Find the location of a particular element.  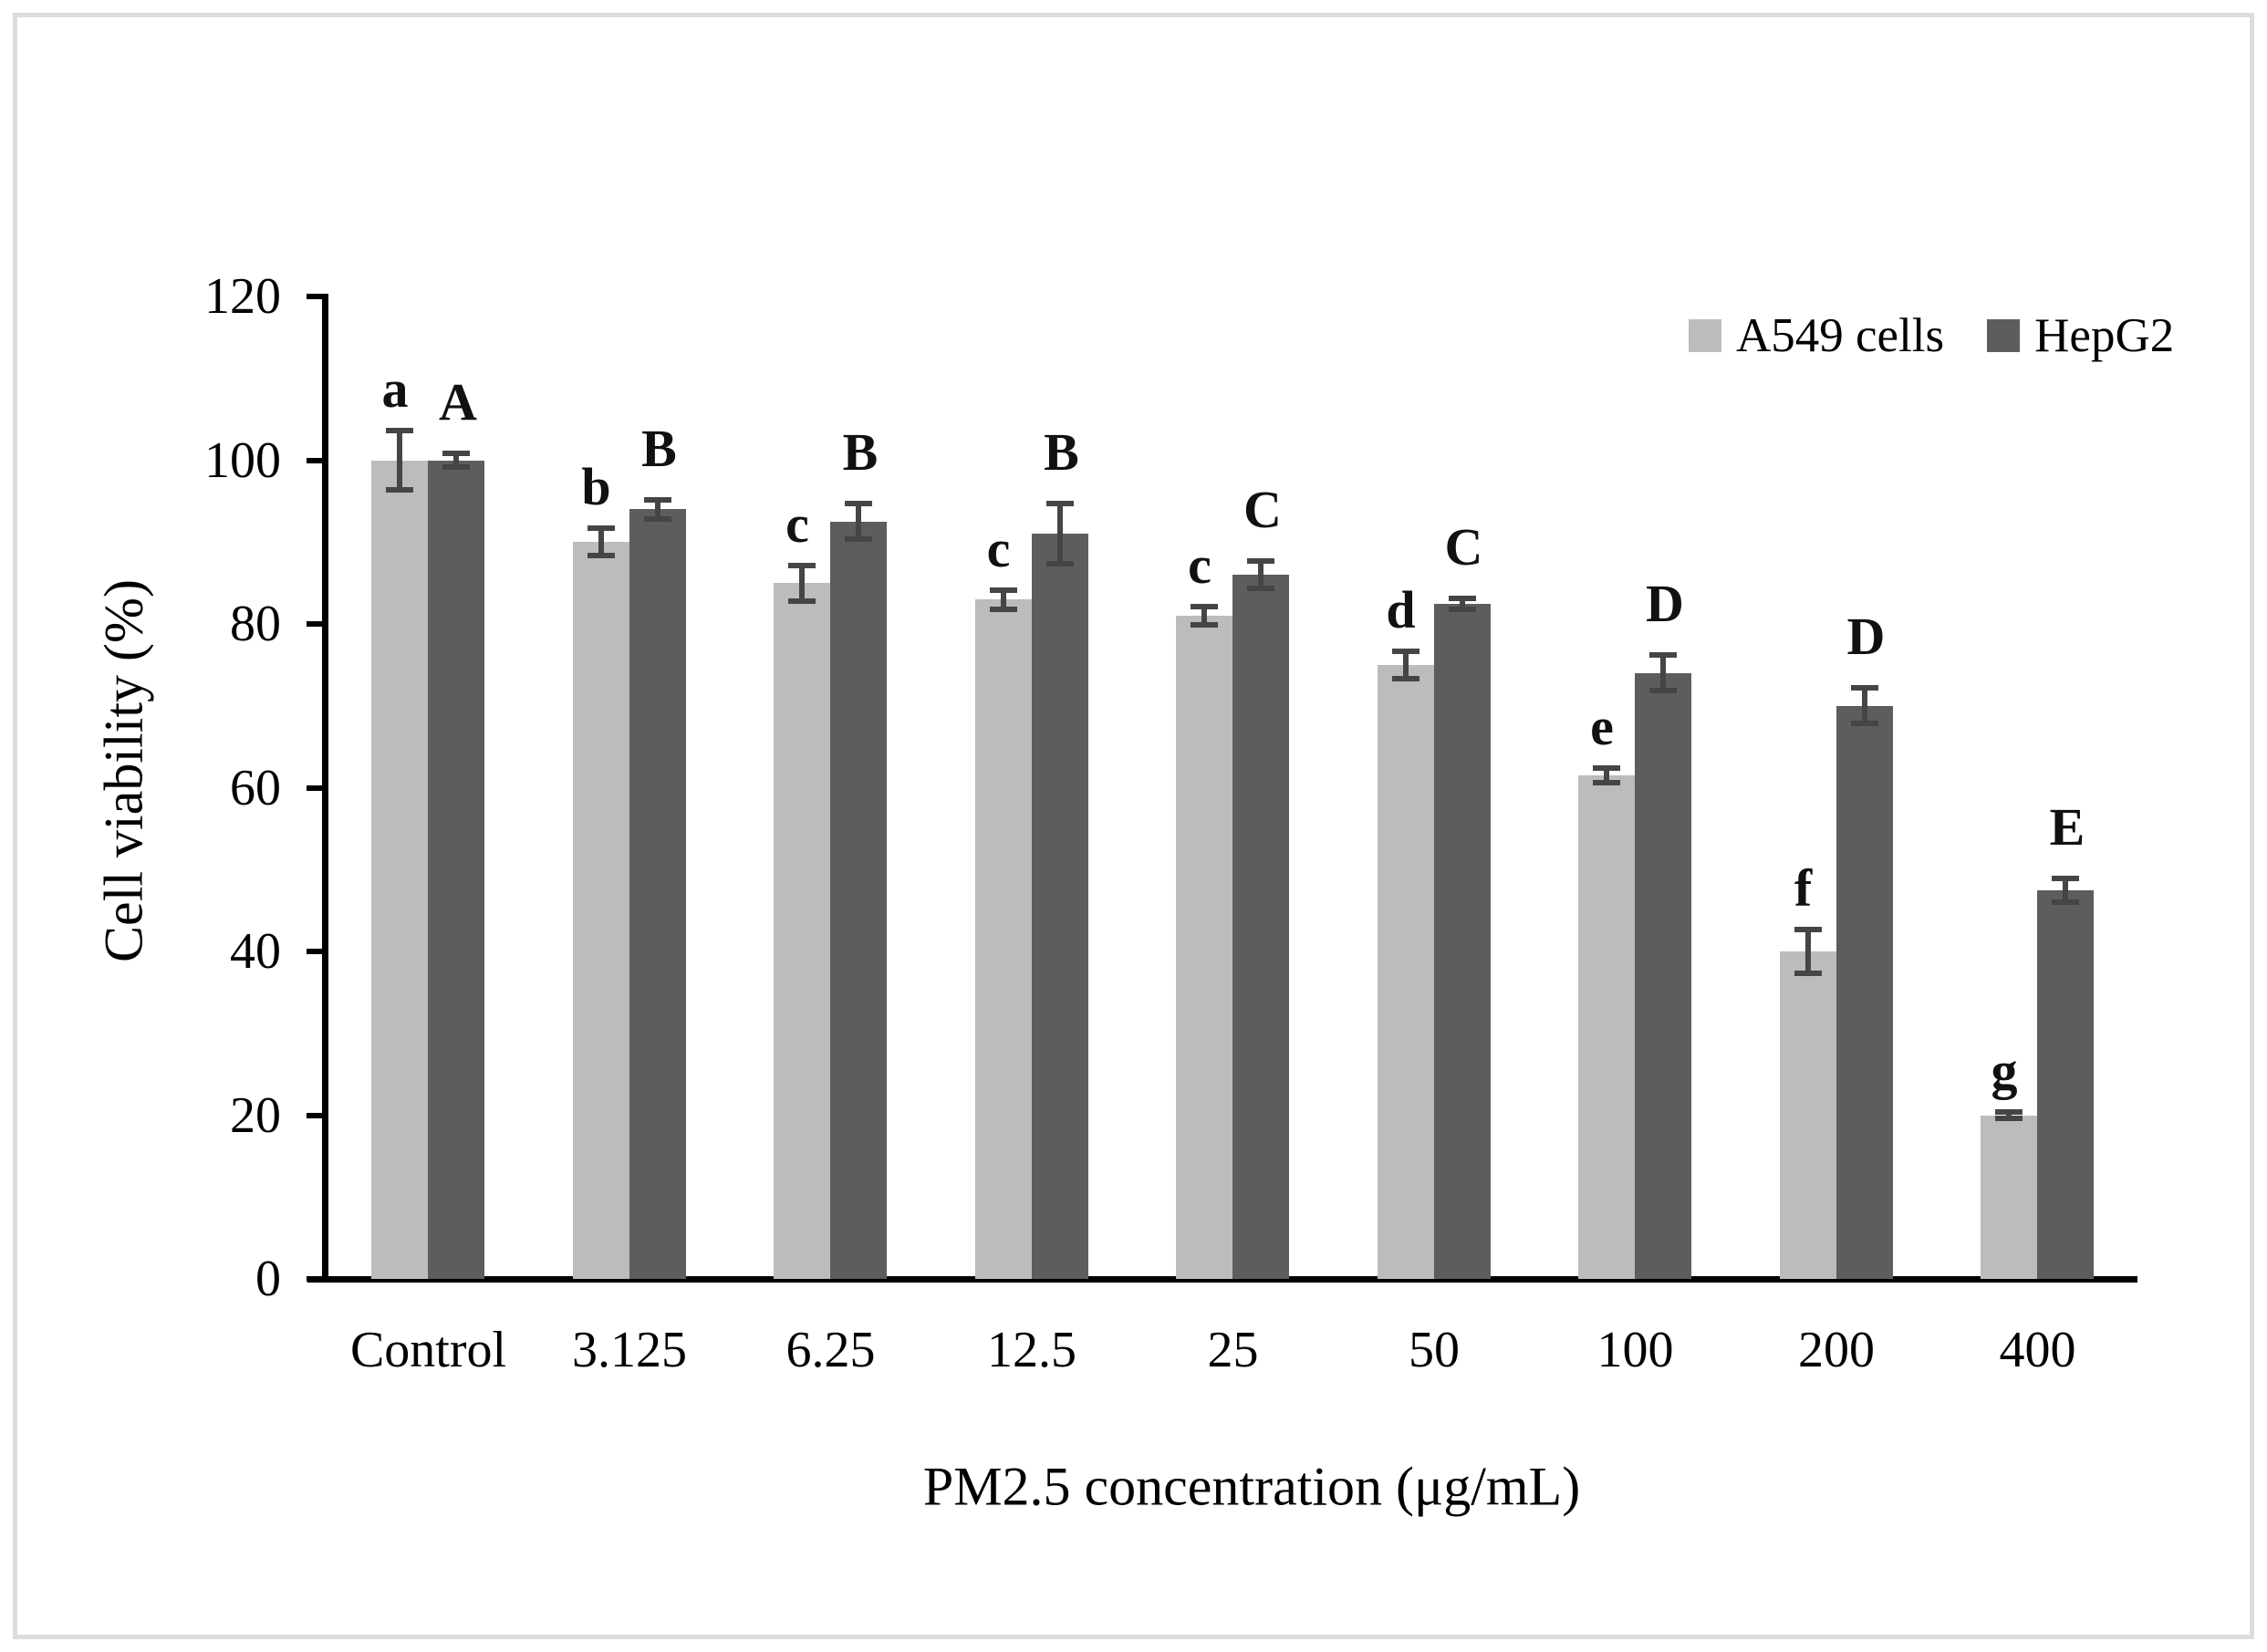

x-tick-label-25: 25 is located at coordinates (1233, 1350).